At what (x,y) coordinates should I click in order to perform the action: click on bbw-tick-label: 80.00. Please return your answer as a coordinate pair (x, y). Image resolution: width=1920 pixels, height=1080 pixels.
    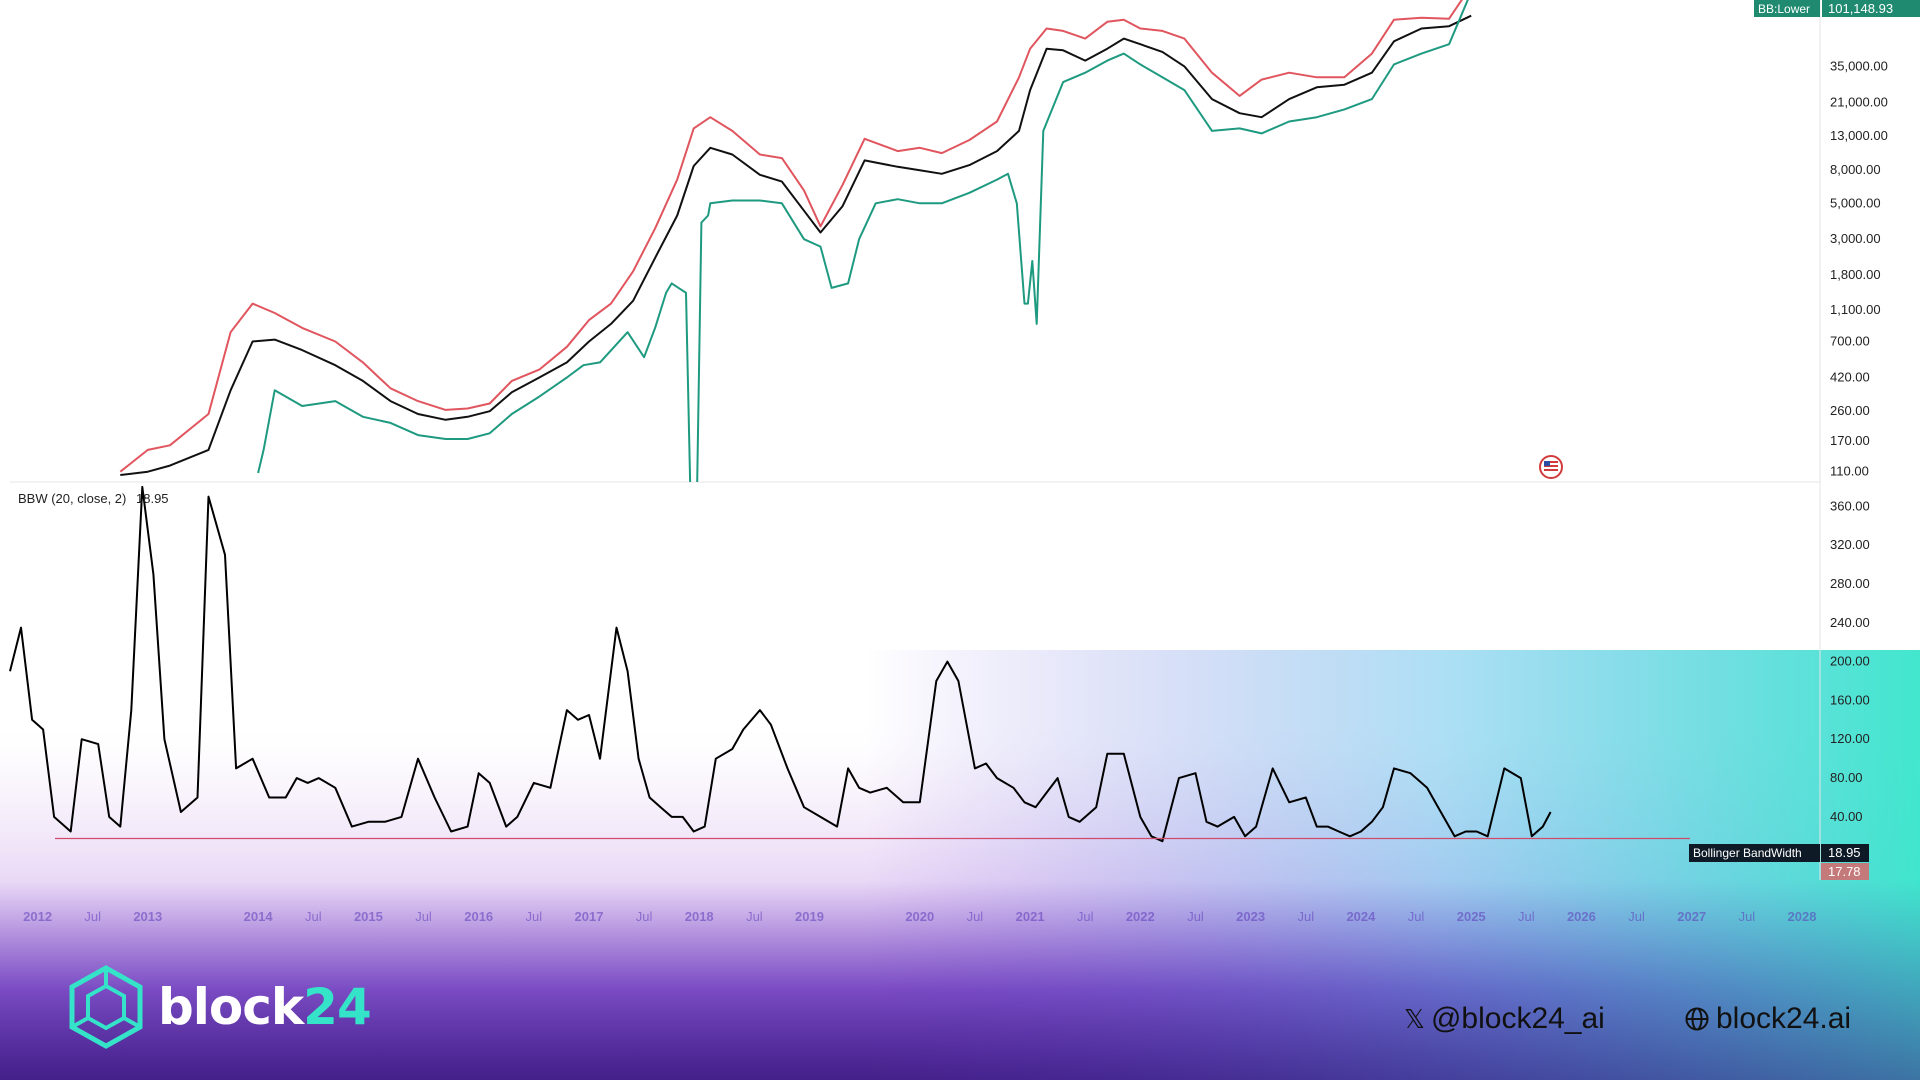
    Looking at the image, I should click on (1846, 777).